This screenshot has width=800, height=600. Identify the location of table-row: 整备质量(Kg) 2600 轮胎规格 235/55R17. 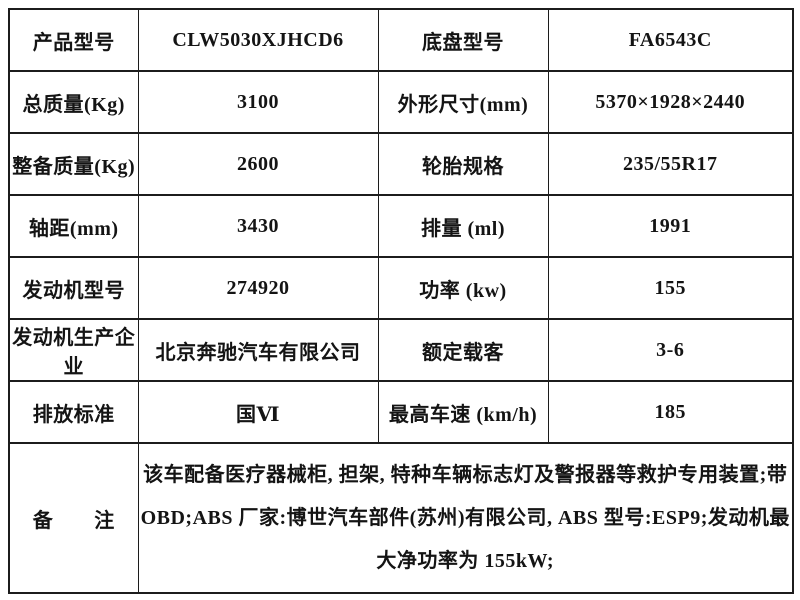
(401, 164).